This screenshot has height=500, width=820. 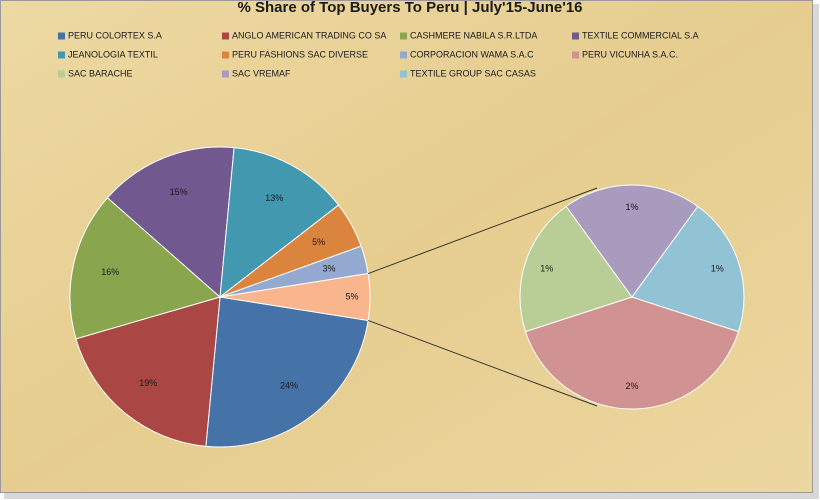 I want to click on legend-label: SAC VREMAF, so click(x=261, y=73).